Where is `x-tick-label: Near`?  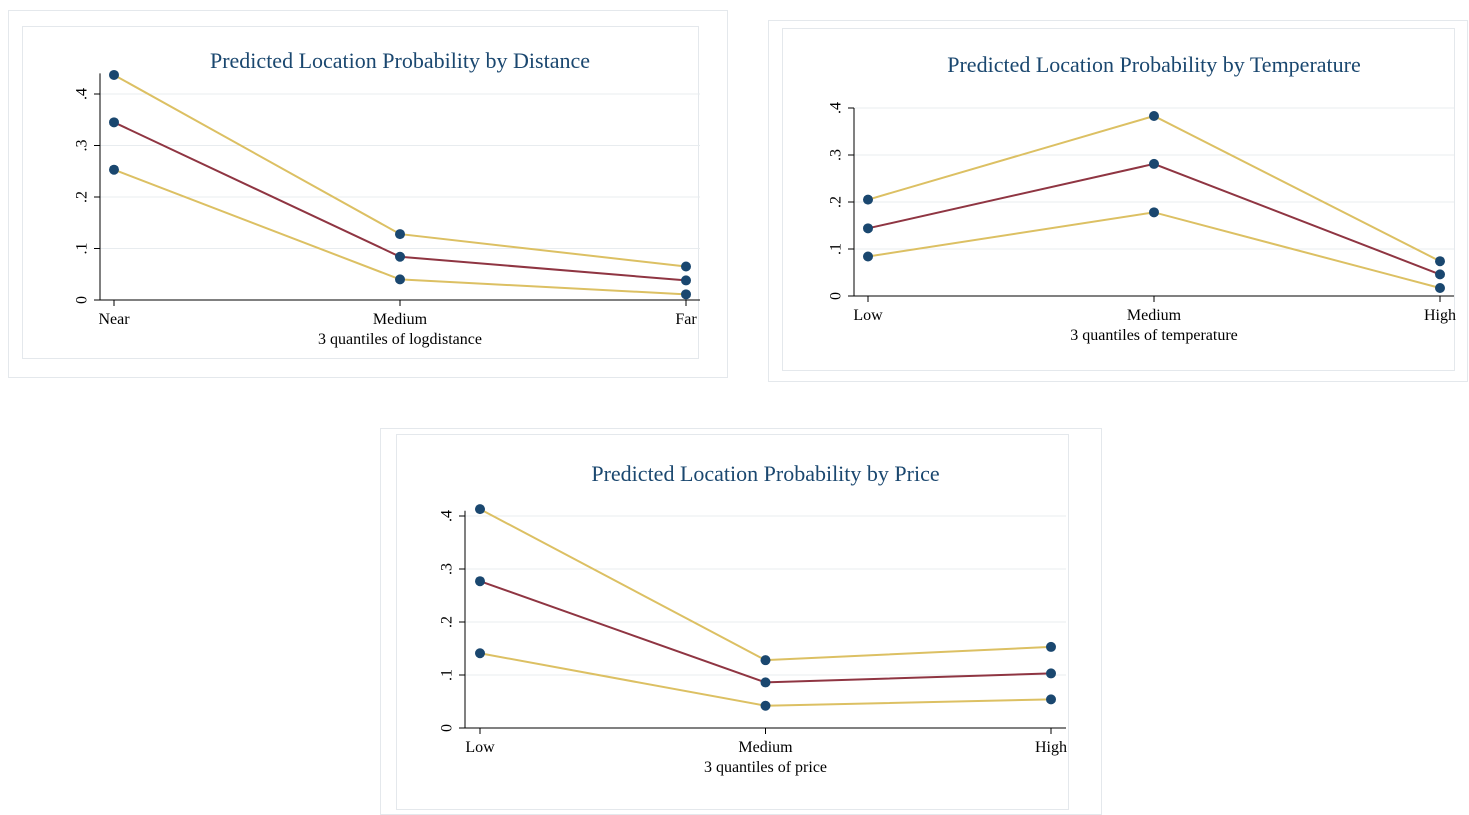 x-tick-label: Near is located at coordinates (114, 319).